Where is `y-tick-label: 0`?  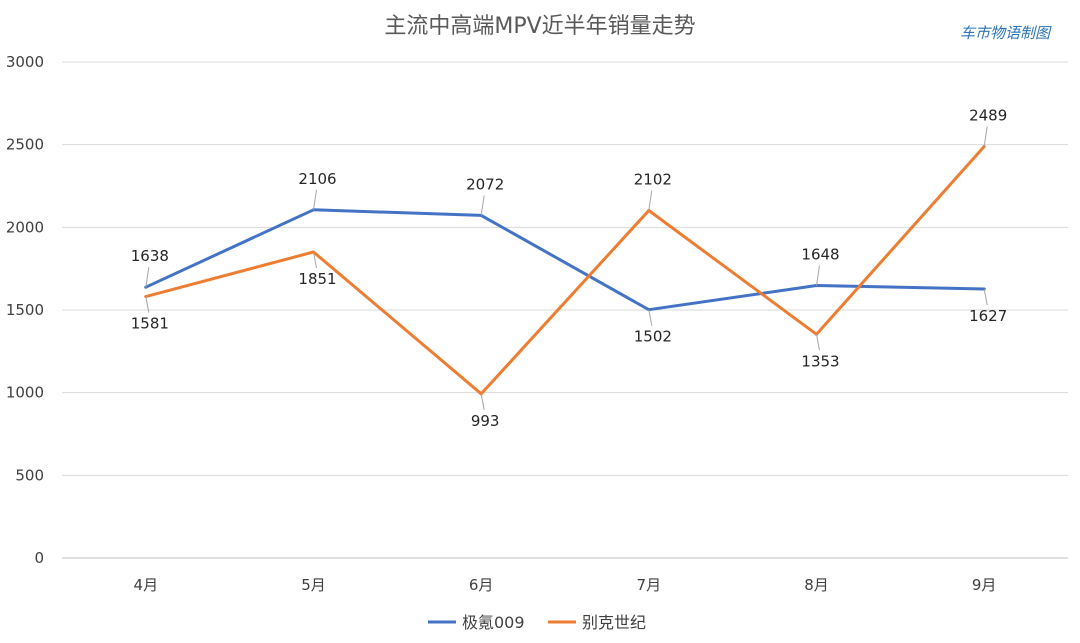
y-tick-label: 0 is located at coordinates (39, 558).